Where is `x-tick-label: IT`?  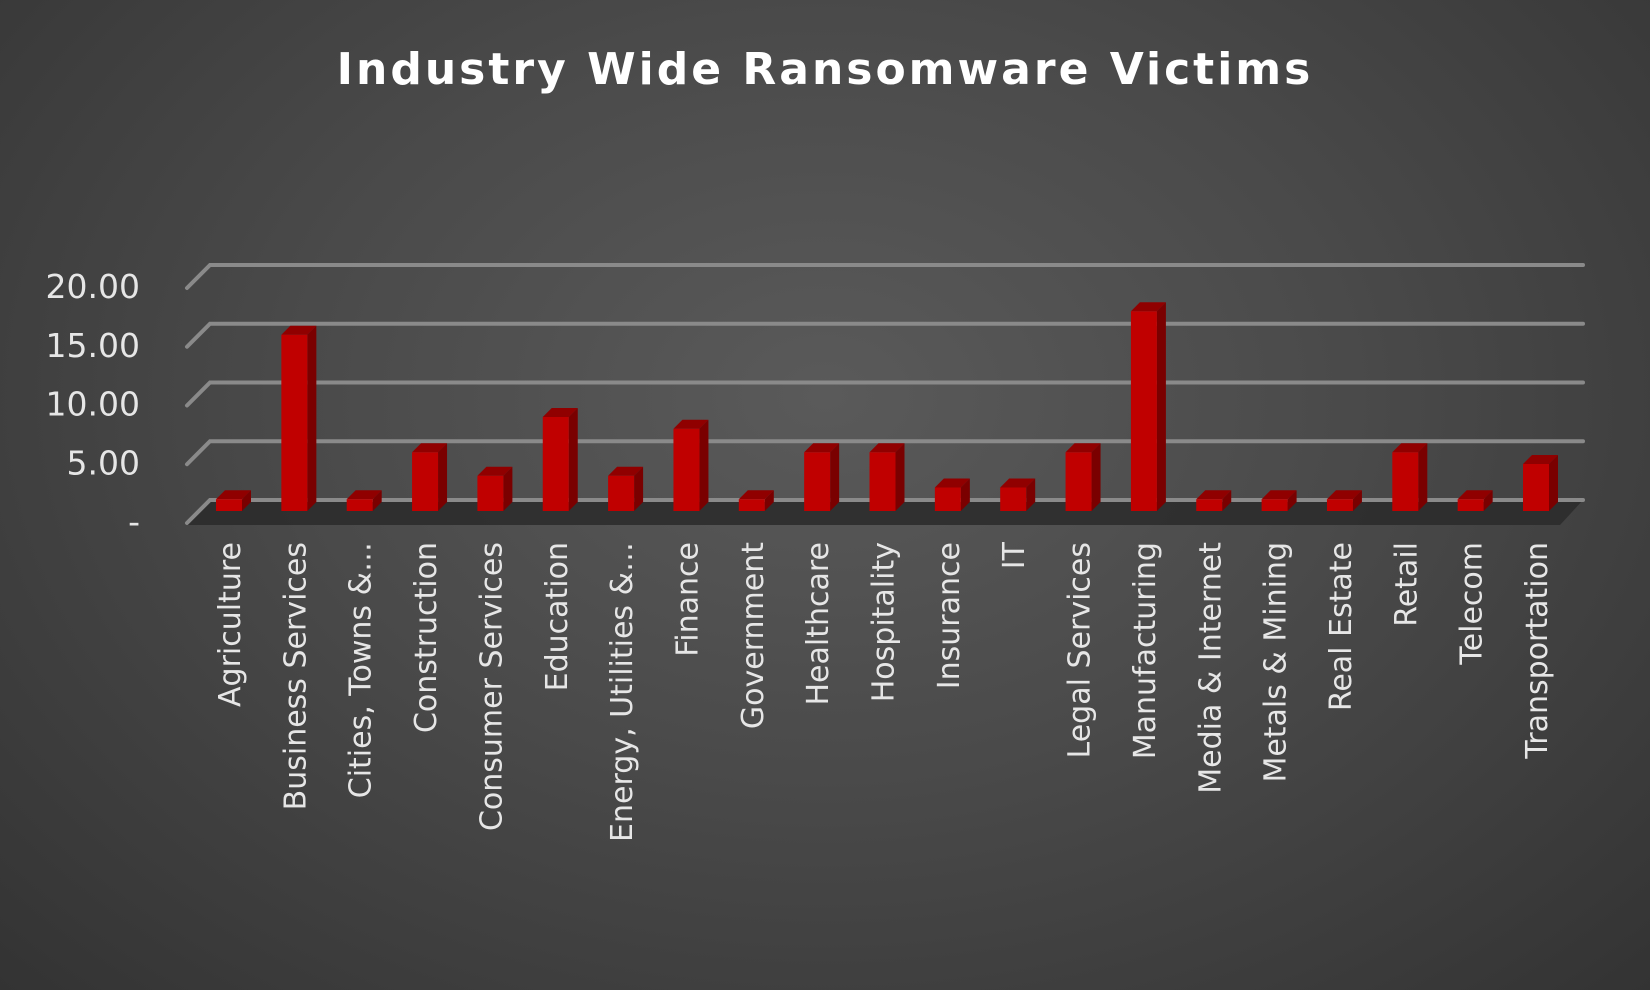 x-tick-label: IT is located at coordinates (1014, 555).